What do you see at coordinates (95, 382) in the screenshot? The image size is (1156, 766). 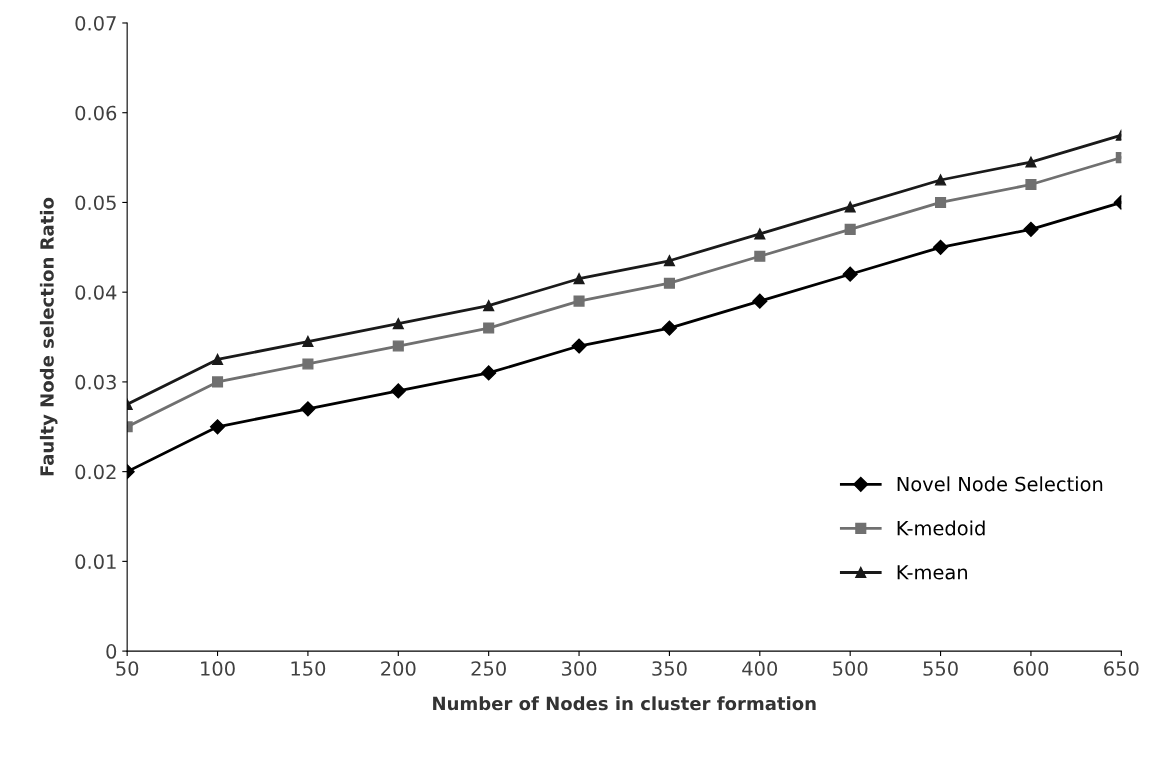 I see `y-tick-label: 0.03` at bounding box center [95, 382].